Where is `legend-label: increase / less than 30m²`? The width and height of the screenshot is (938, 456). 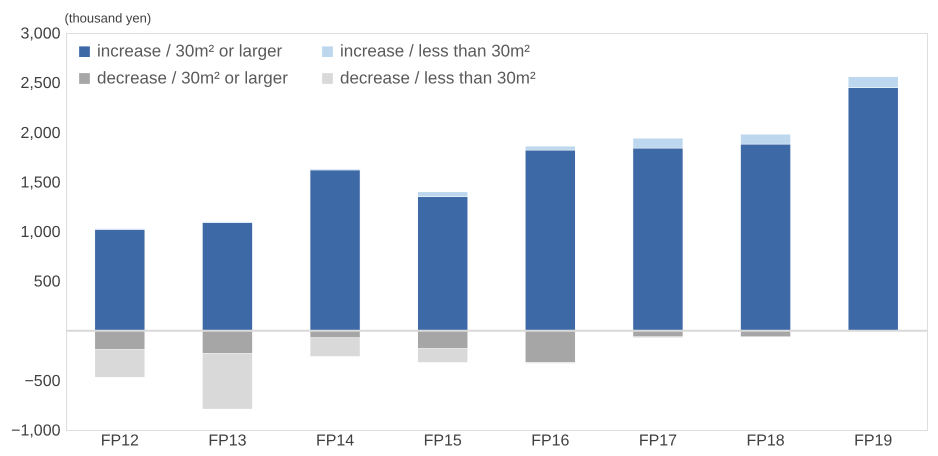 legend-label: increase / less than 30m² is located at coordinates (435, 51).